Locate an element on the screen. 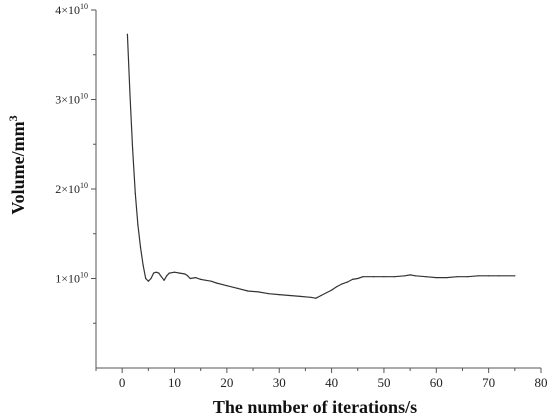 Image resolution: width=550 pixels, height=419 pixels. y-axis-title: Volume/mm3 is located at coordinates (17, 164).